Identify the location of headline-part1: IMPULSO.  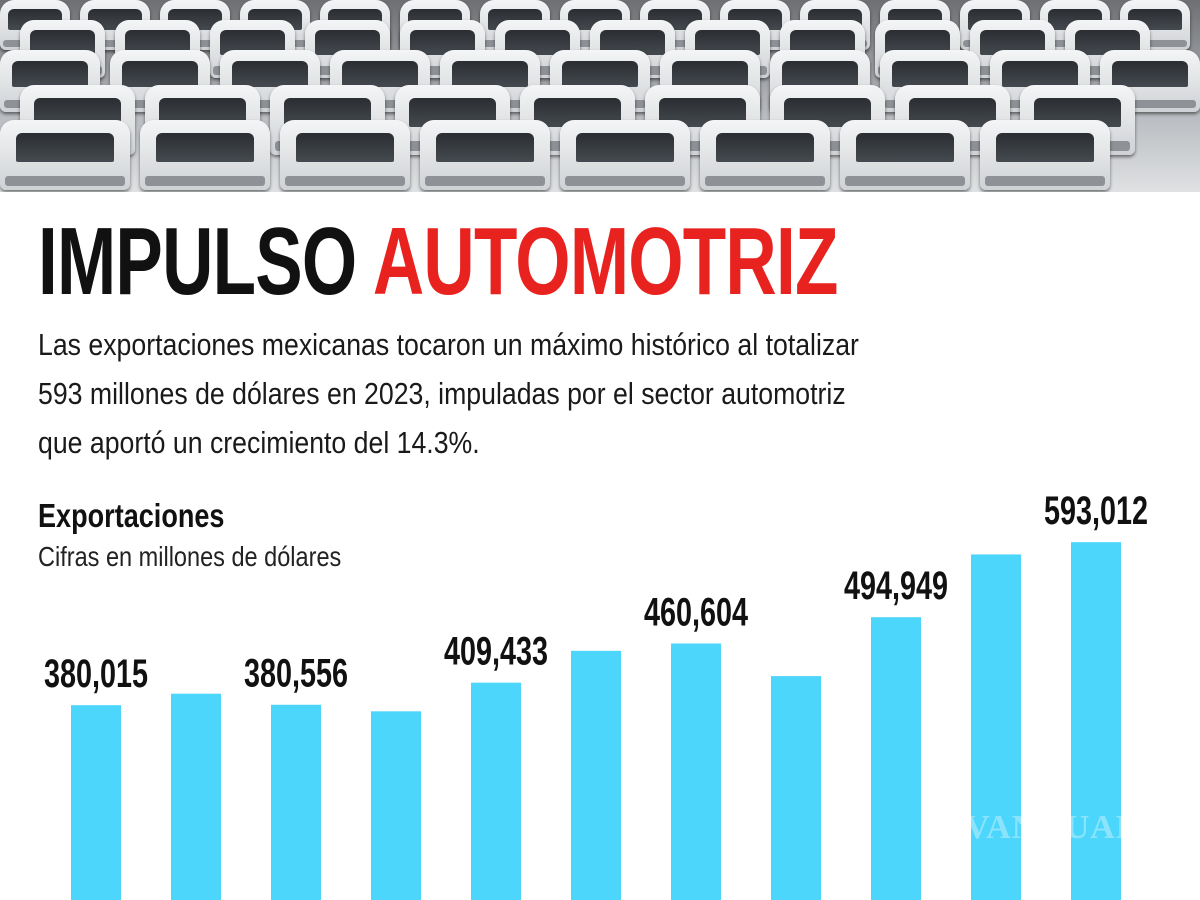
(197, 261).